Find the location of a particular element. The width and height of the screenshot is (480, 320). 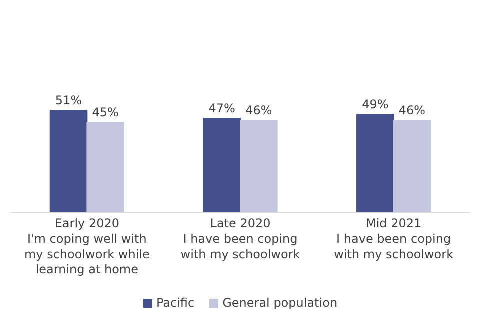

data-label: 45% is located at coordinates (105, 113).